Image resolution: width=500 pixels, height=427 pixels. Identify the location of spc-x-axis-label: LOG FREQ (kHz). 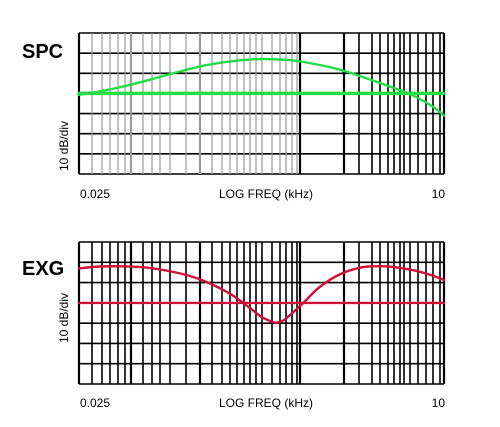
(266, 194).